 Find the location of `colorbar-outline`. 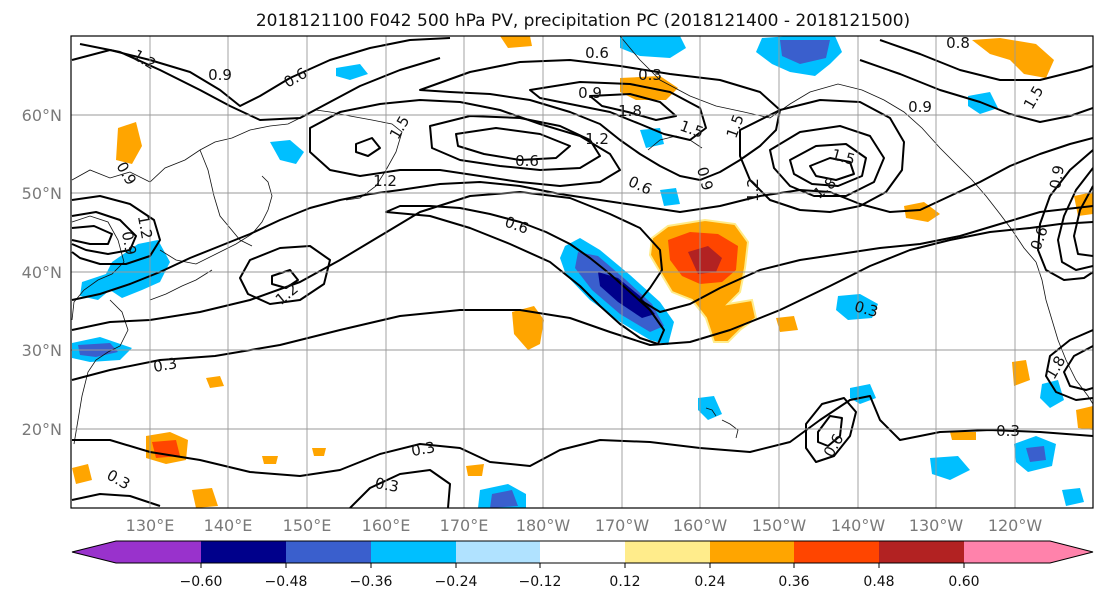

colorbar-outline is located at coordinates (582, 552).